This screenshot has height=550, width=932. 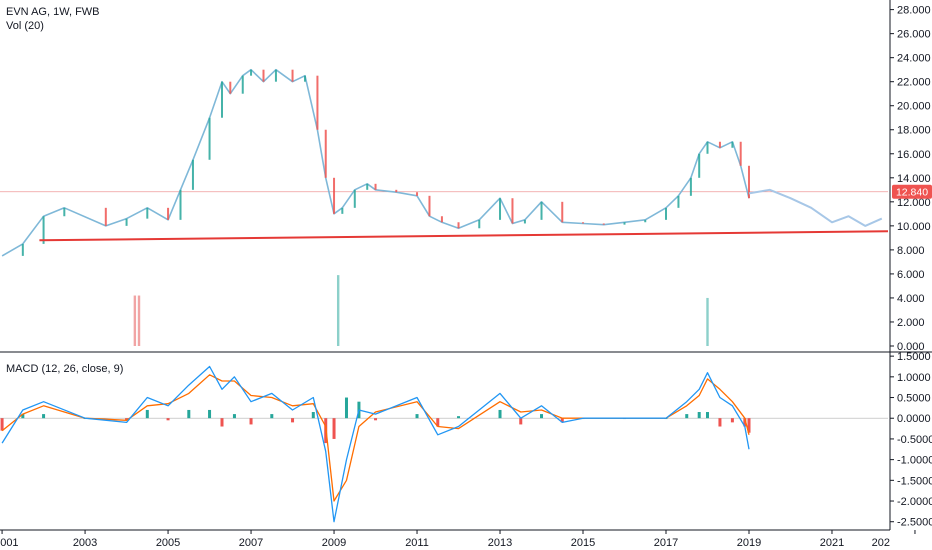 I want to click on last-price-label: 12.840, so click(x=912, y=193).